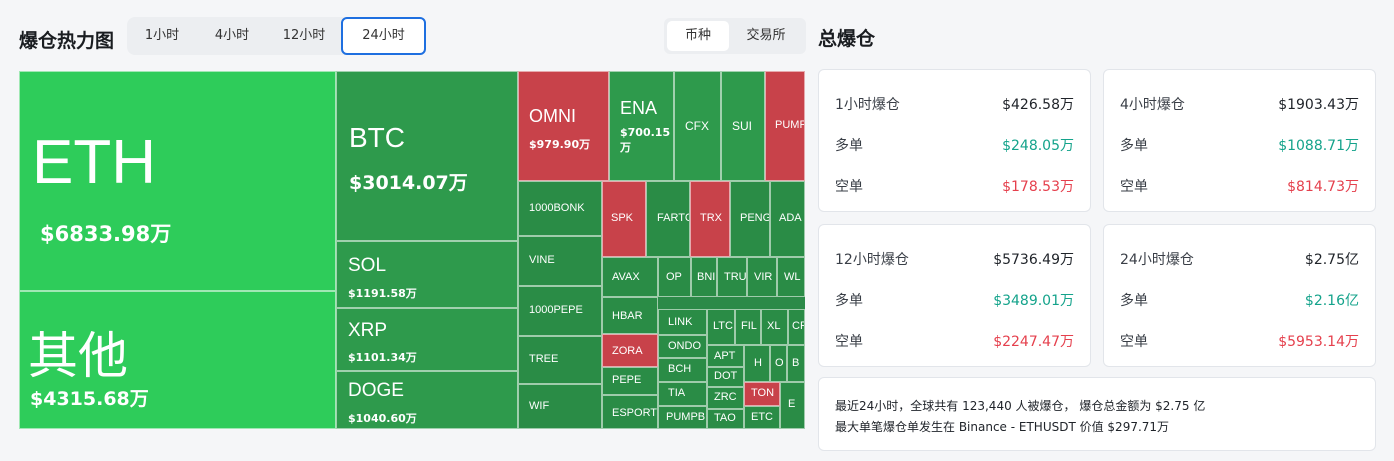 The image size is (1394, 461). What do you see at coordinates (710, 219) in the screenshot?
I see `heatmap-tile-trx: TRX` at bounding box center [710, 219].